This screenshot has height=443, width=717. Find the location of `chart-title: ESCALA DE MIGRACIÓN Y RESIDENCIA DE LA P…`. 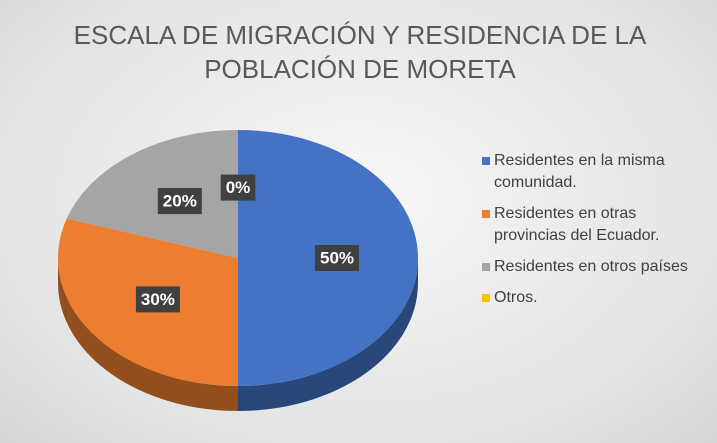

chart-title: ESCALA DE MIGRACIÓN Y RESIDENCIA DE LA P… is located at coordinates (360, 52).